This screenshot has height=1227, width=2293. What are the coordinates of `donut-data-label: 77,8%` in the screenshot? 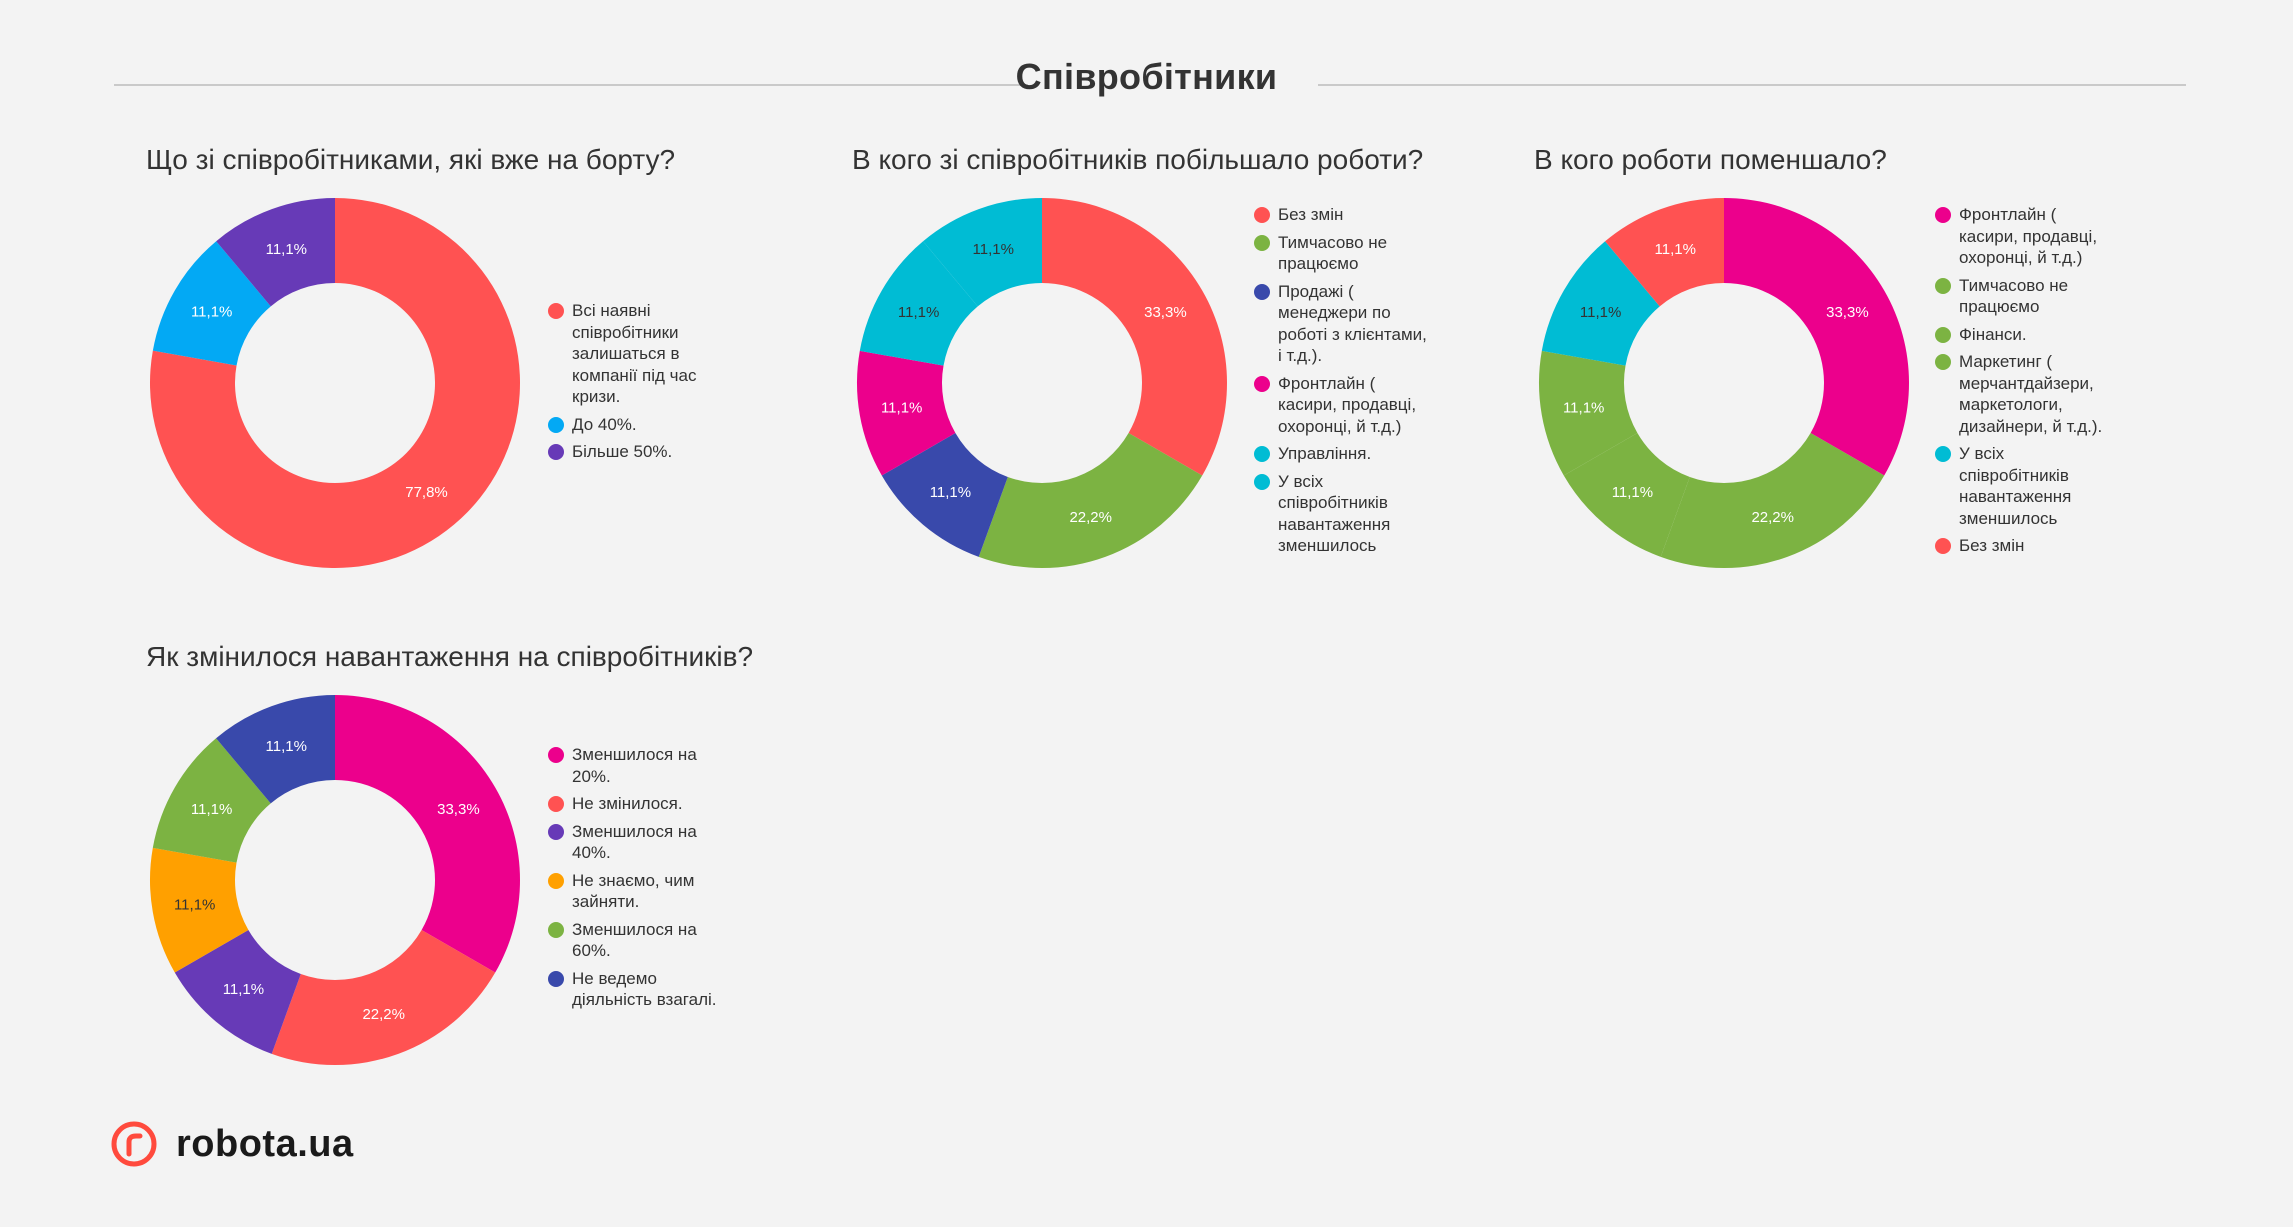 It's located at (426, 492).